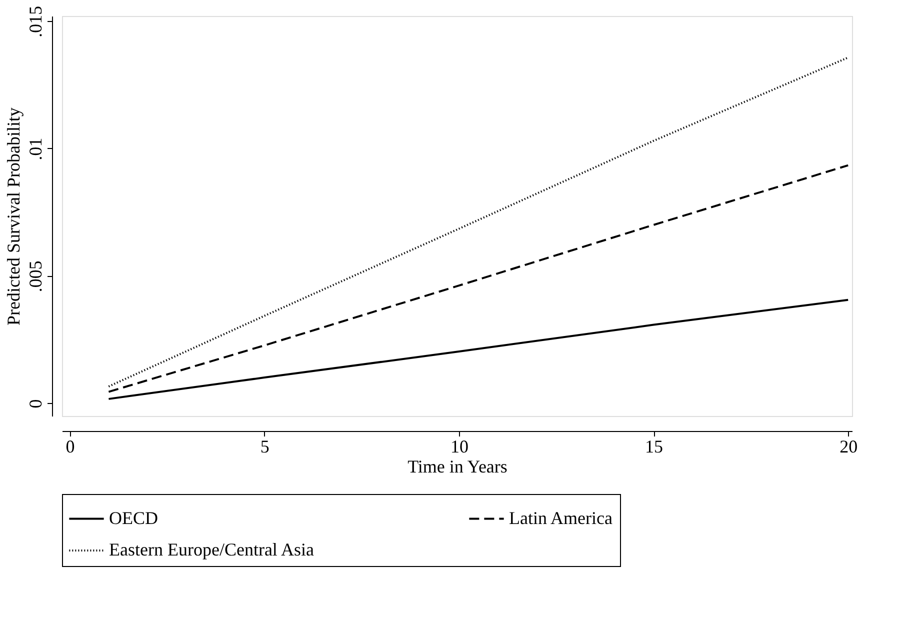 Image resolution: width=909 pixels, height=617 pixels. I want to click on y-tick-label: 0, so click(36, 403).